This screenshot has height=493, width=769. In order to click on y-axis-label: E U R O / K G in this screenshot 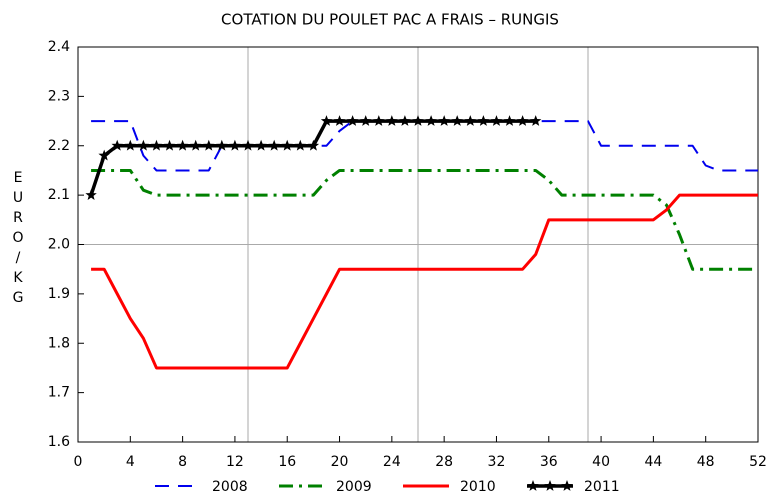, I will do `click(17, 238)`.